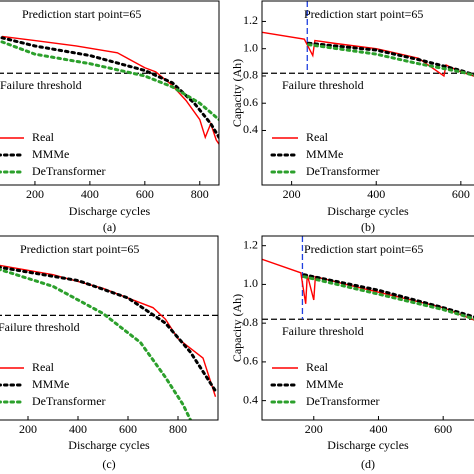  What do you see at coordinates (368, 227) in the screenshot?
I see `panel-caption: (b)` at bounding box center [368, 227].